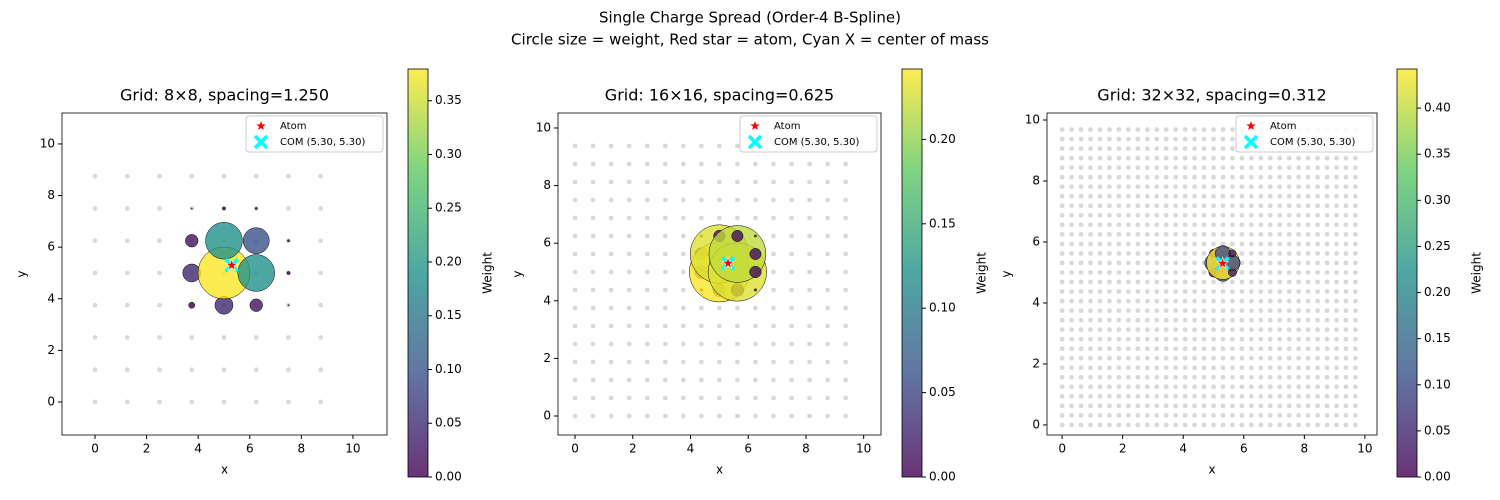  What do you see at coordinates (543, 127) in the screenshot?
I see `y-tick-label: 10` at bounding box center [543, 127].